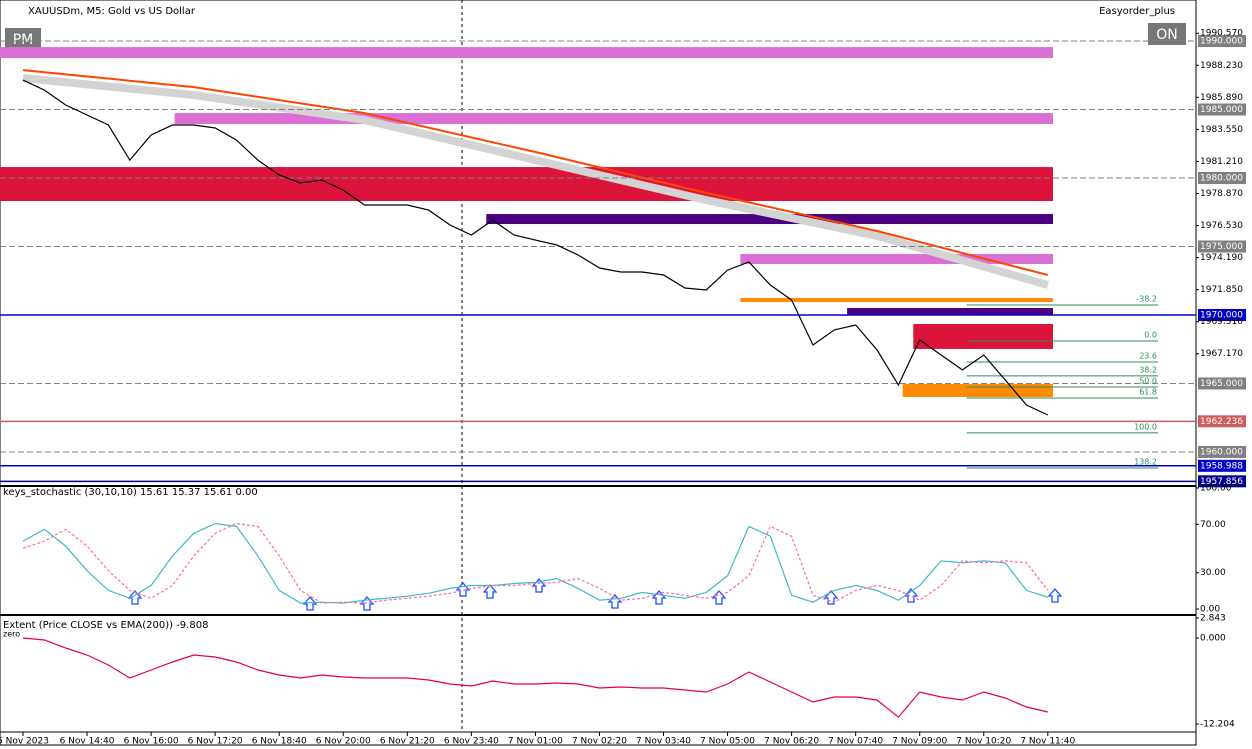  I want to click on level-label: 1960.000, so click(1221, 452).